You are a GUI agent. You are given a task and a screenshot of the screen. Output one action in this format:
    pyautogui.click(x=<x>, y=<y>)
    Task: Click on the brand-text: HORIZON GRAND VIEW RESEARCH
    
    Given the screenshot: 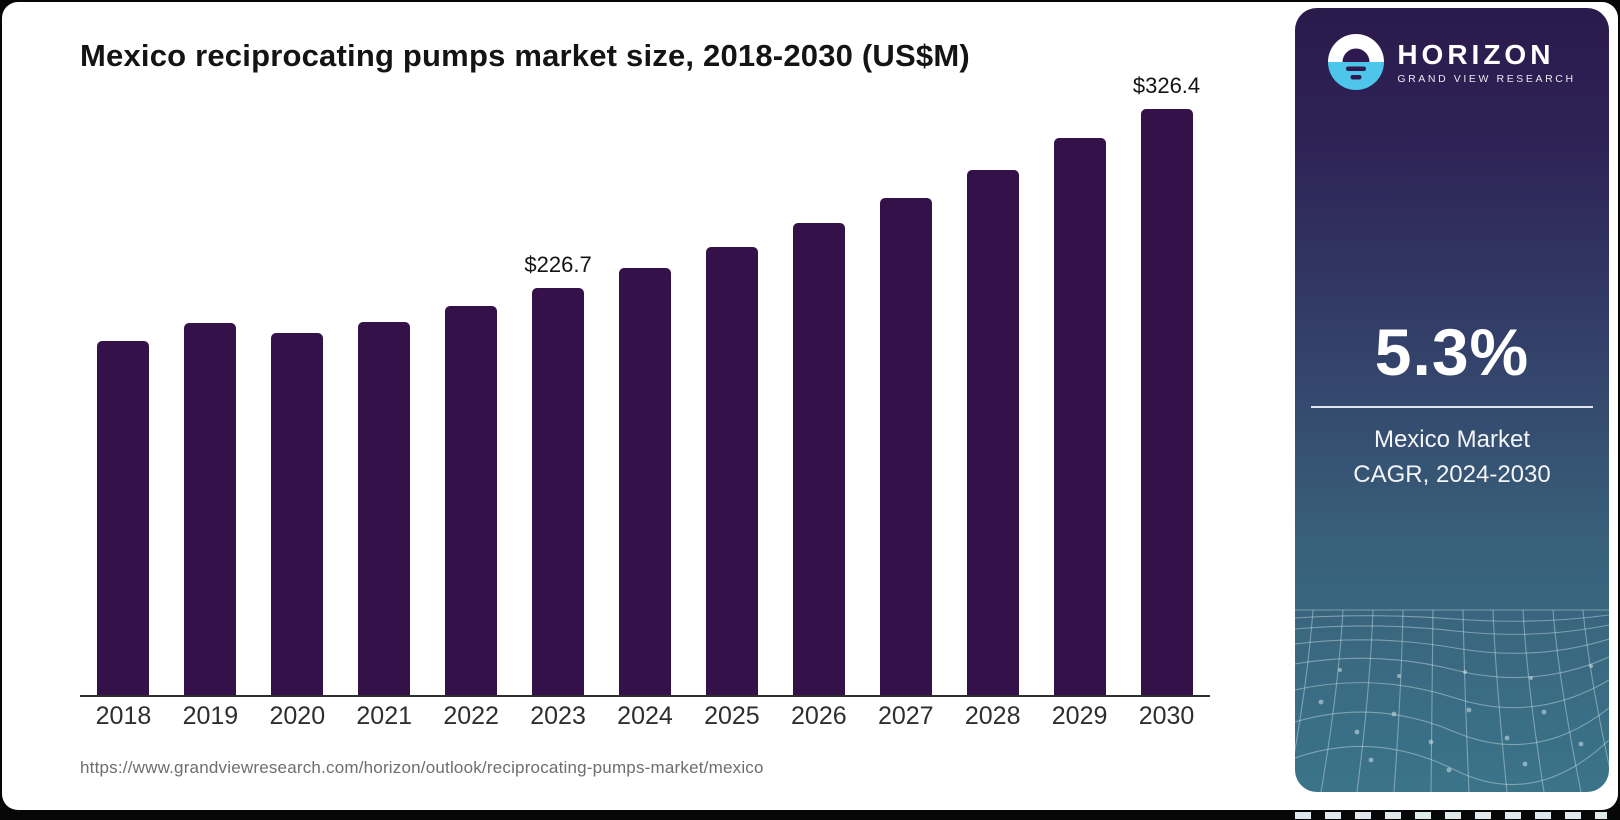 What is the action you would take?
    pyautogui.click(x=1486, y=61)
    